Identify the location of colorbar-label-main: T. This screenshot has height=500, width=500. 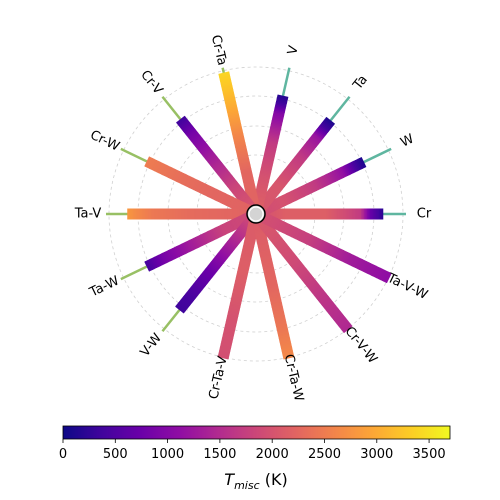
(229, 479).